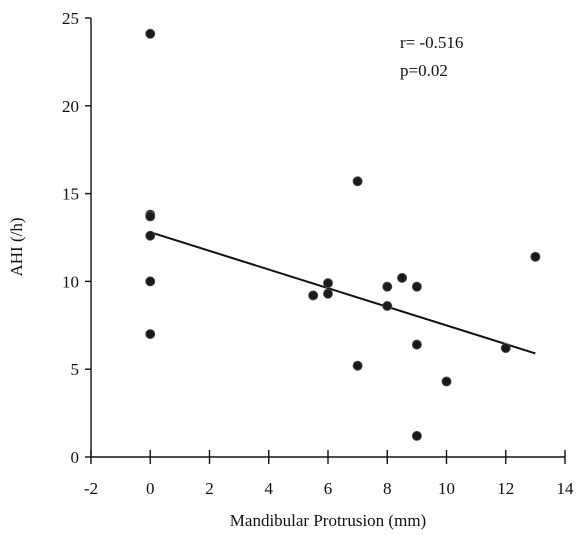  What do you see at coordinates (446, 488) in the screenshot?
I see `x-tick-label-6: 10` at bounding box center [446, 488].